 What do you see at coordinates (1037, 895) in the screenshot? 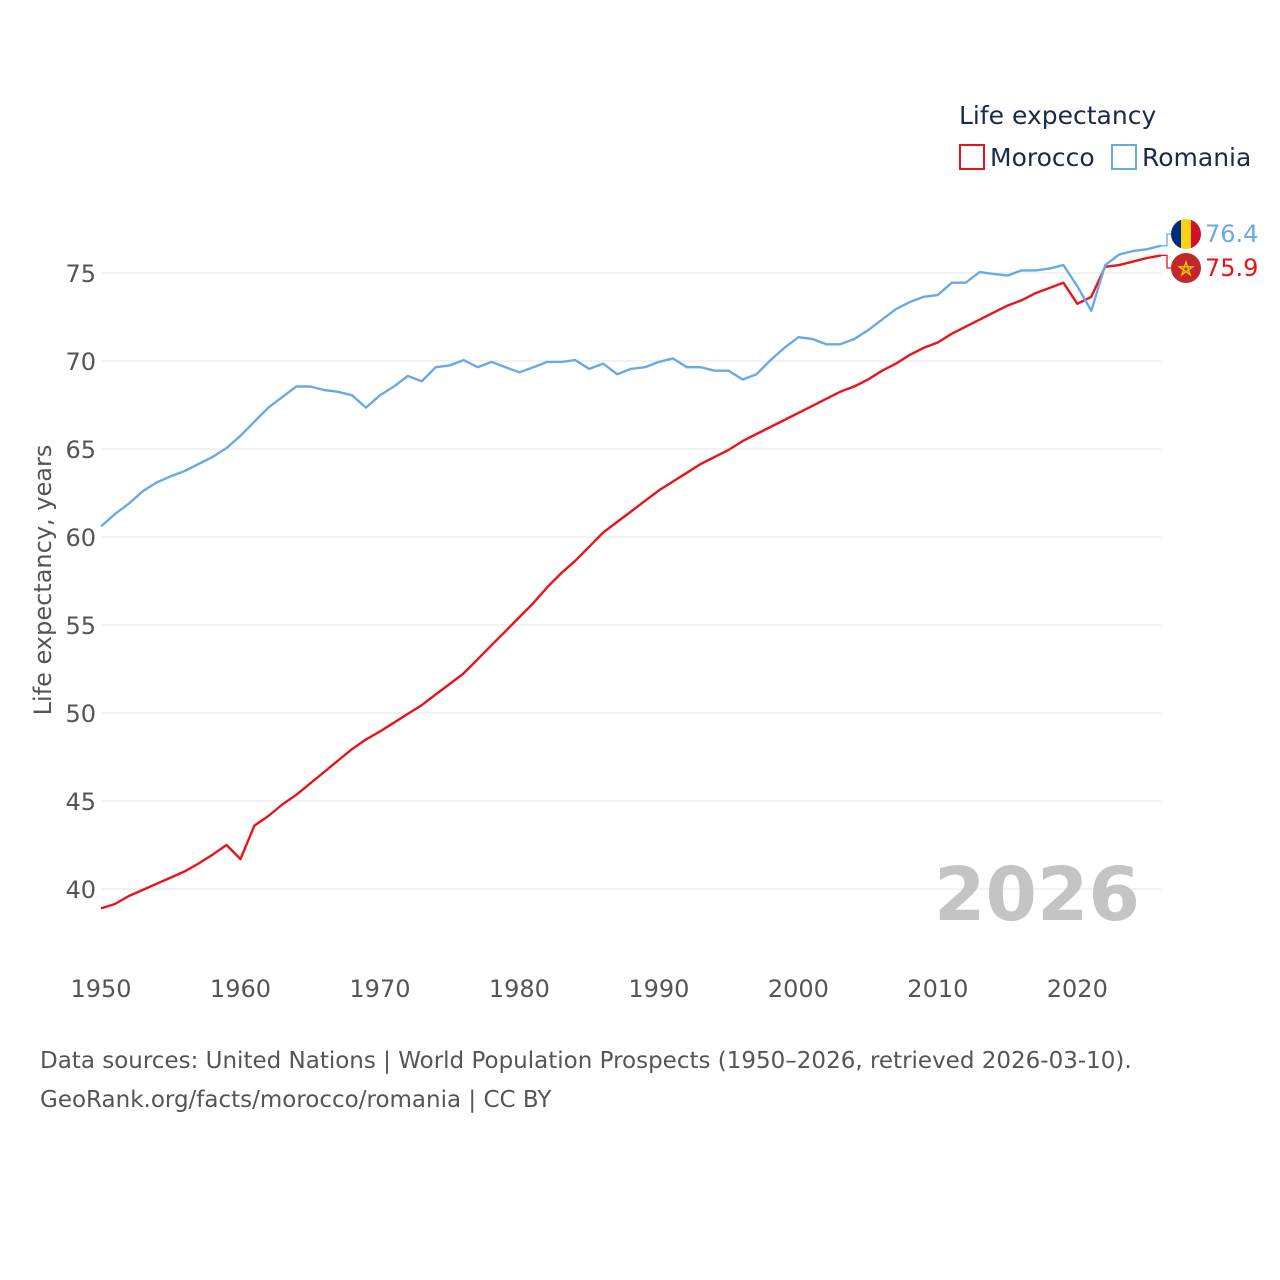
I see `current-year-label: 2026` at bounding box center [1037, 895].